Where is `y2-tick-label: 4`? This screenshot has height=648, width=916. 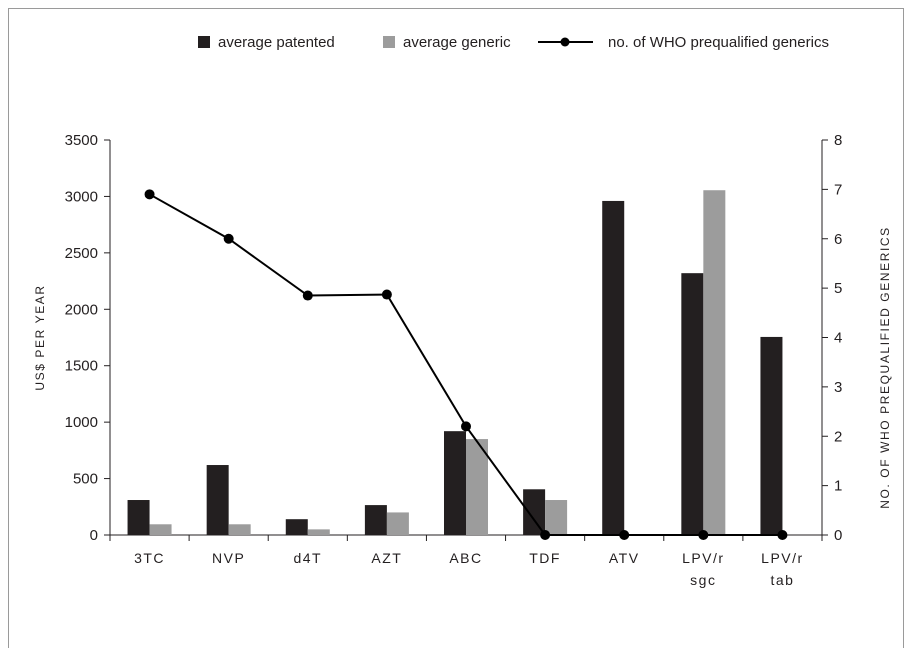
y2-tick-label: 4 is located at coordinates (838, 338).